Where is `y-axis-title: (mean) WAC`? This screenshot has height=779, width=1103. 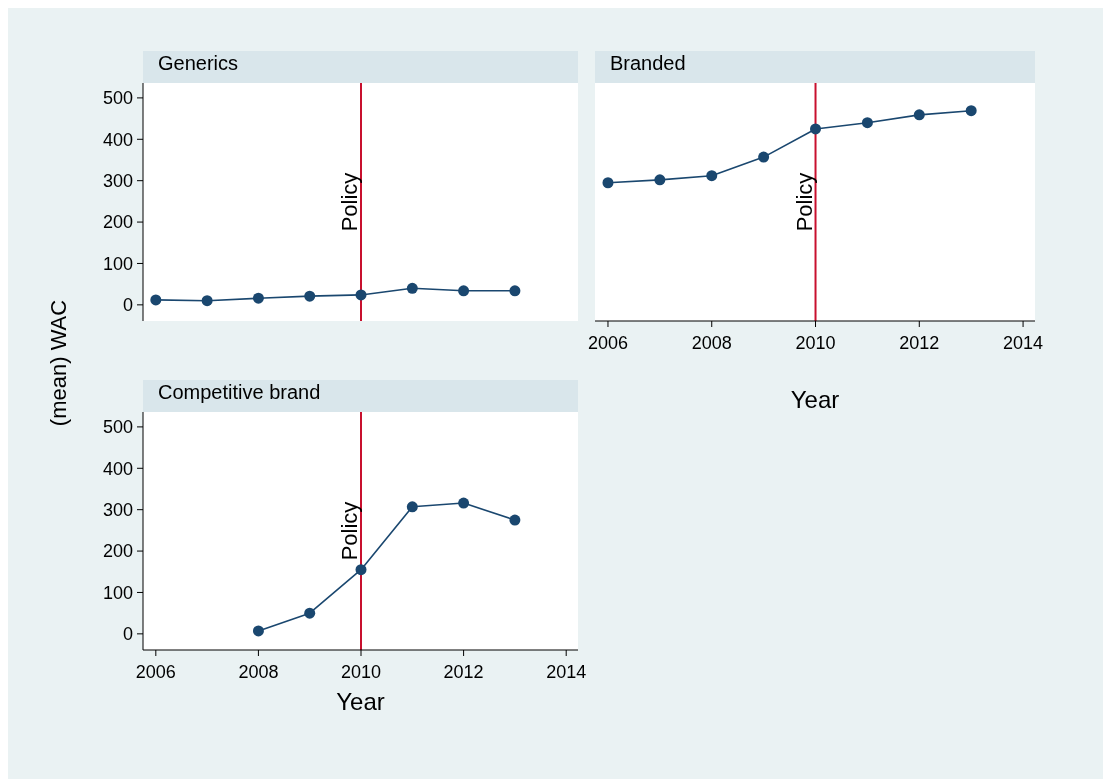 y-axis-title: (mean) WAC is located at coordinates (58, 363).